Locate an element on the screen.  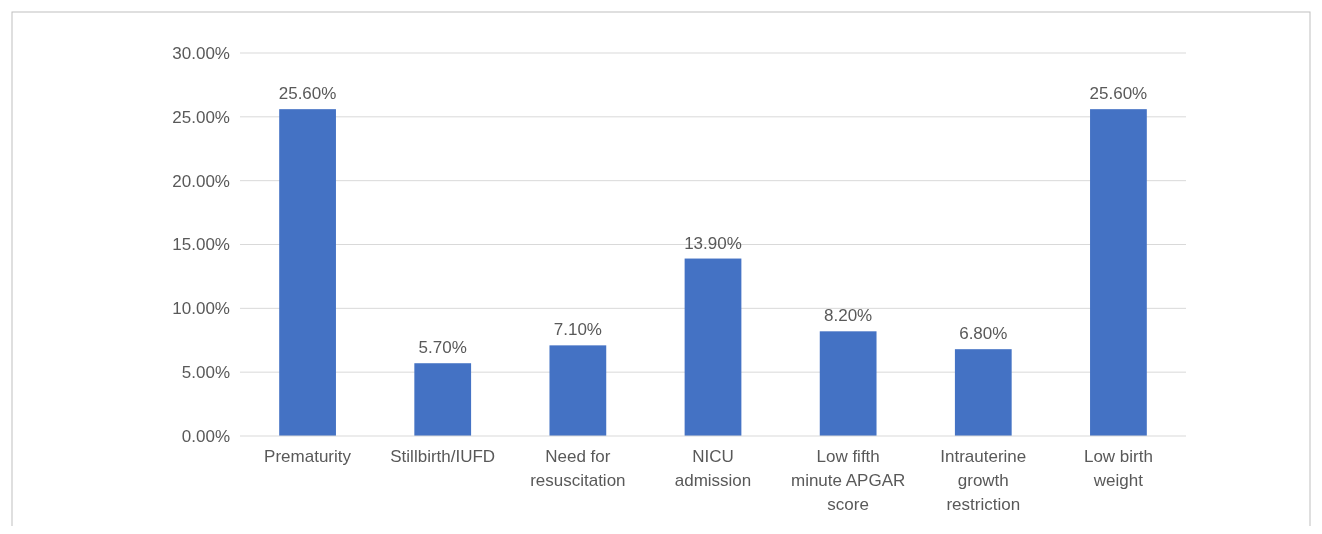
y-tick-label: 30.00% is located at coordinates (201, 53).